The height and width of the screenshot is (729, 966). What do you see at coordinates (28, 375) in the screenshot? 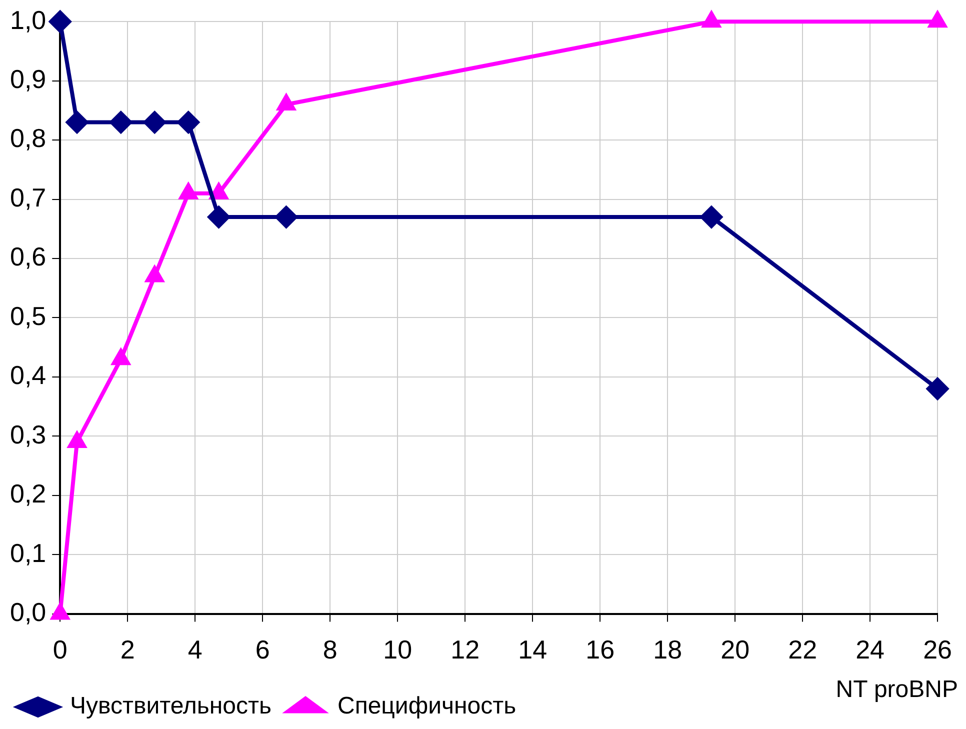
I see `y-tick-label: 0,4` at bounding box center [28, 375].